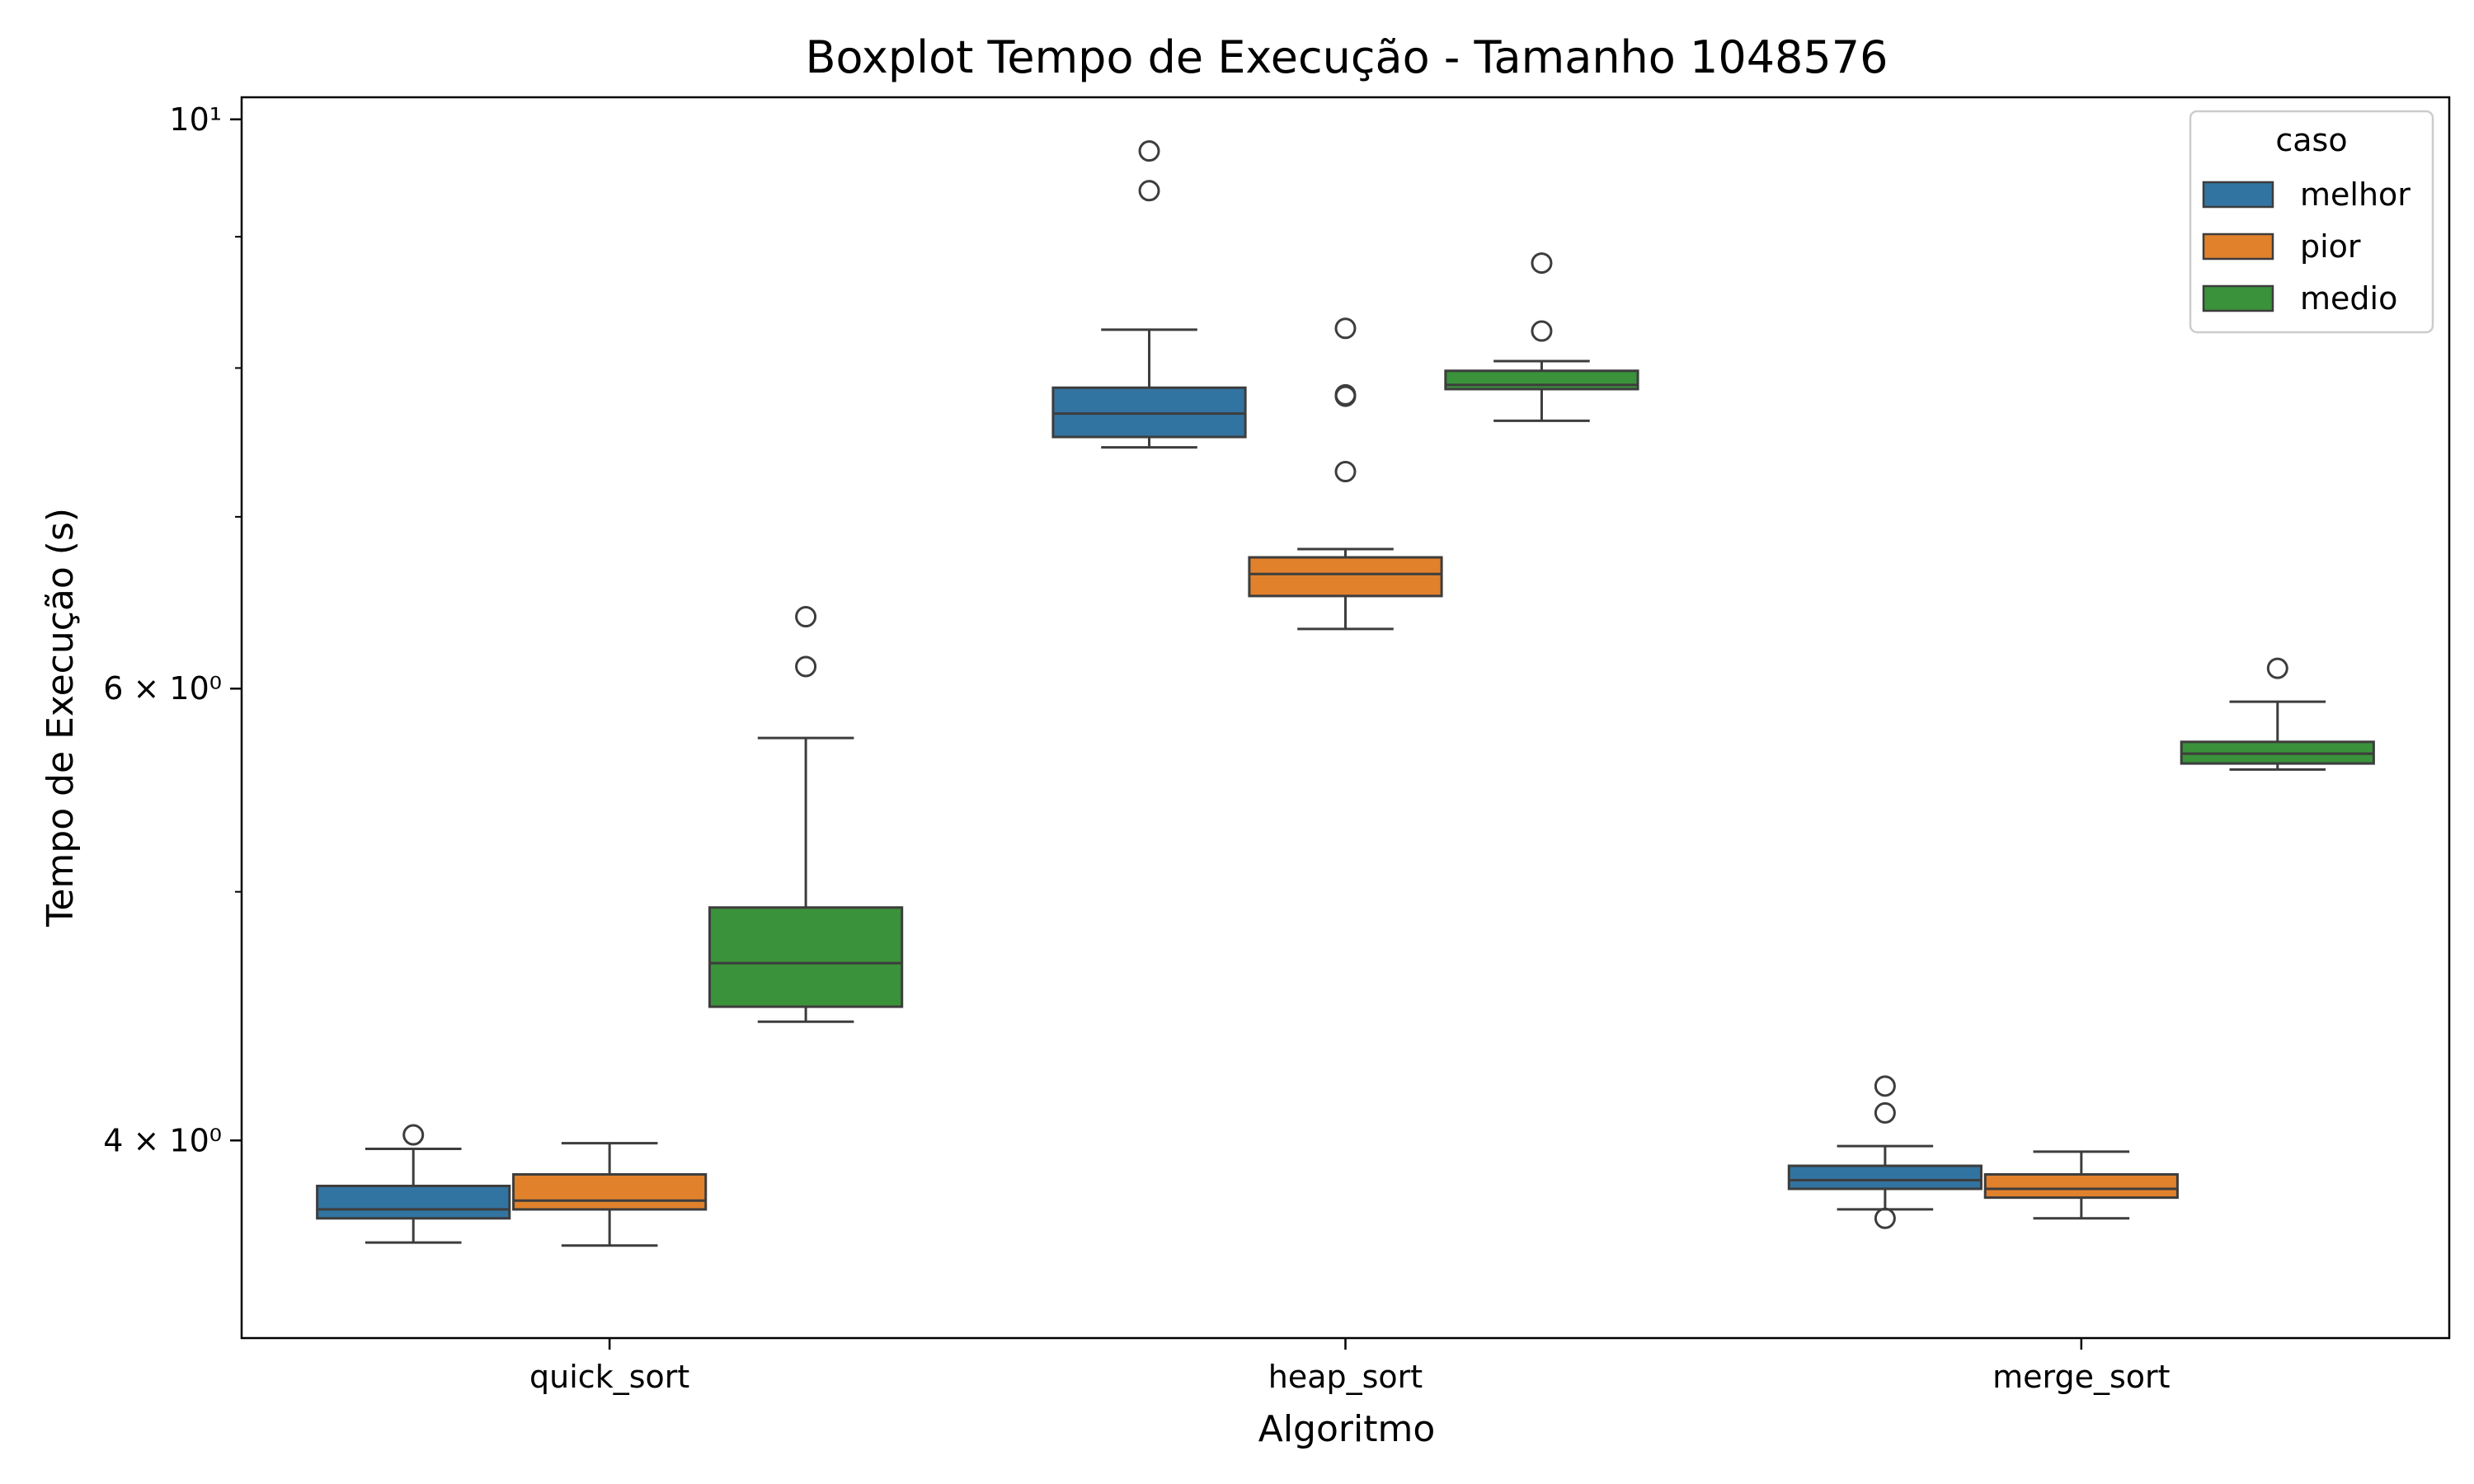 This screenshot has width=2474, height=1484. I want to click on x-axis-label: Algoritmo, so click(1347, 1429).